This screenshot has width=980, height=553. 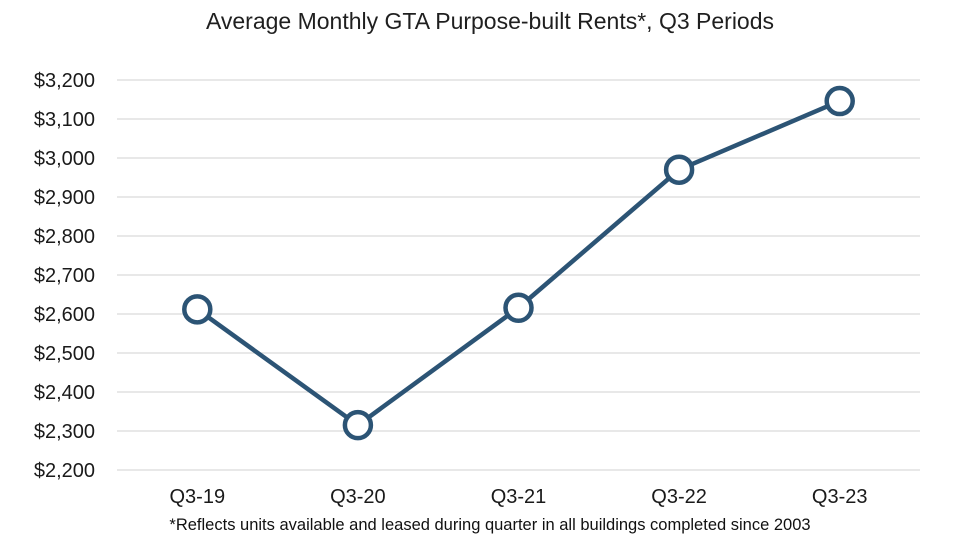 I want to click on y-tick-label: $2,500, so click(x=64, y=354).